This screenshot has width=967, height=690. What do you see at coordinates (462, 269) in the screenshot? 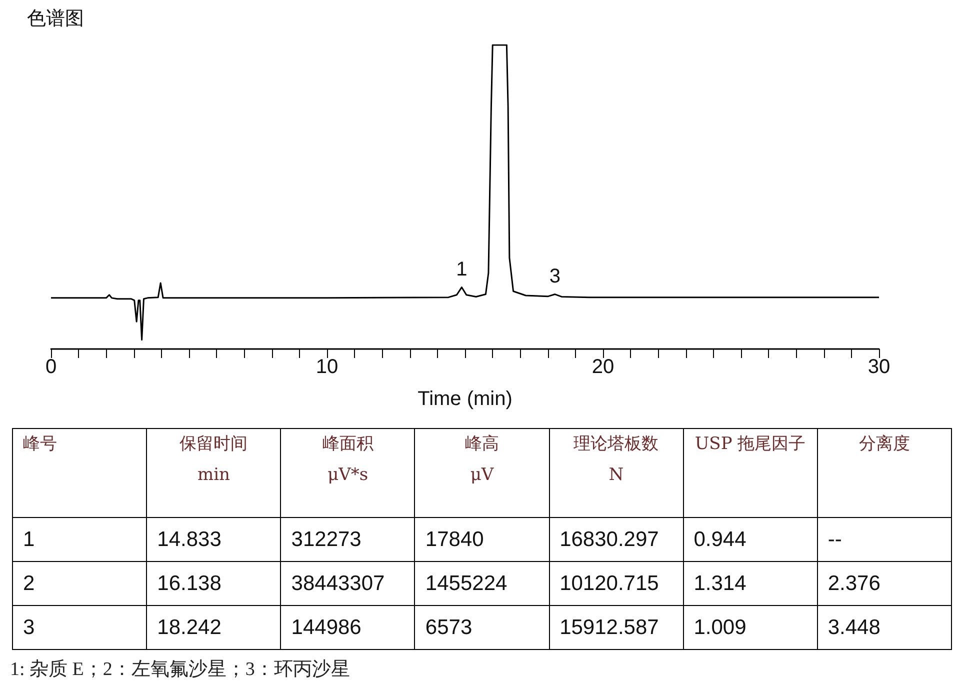
I see `annotation: 1` at bounding box center [462, 269].